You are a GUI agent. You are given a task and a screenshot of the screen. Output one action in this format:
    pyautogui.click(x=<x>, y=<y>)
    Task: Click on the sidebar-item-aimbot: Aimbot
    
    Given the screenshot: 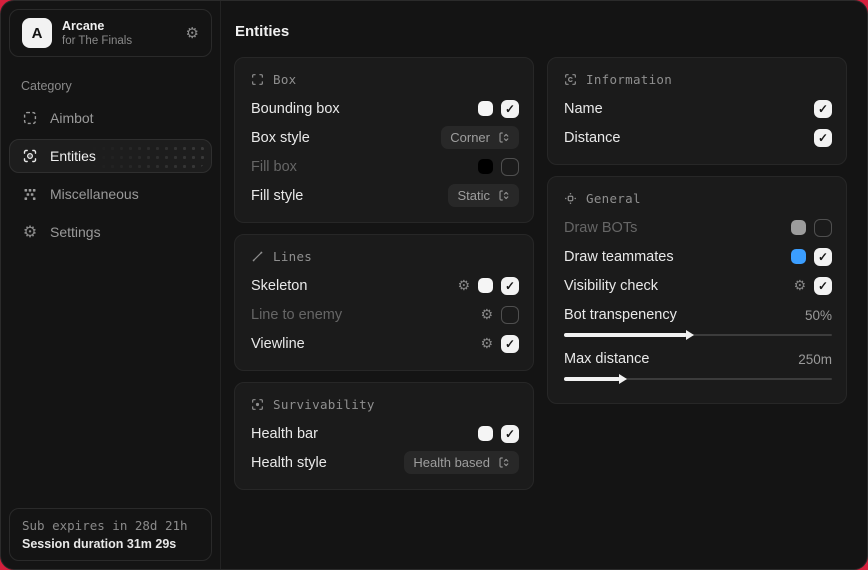 What is the action you would take?
    pyautogui.click(x=110, y=118)
    